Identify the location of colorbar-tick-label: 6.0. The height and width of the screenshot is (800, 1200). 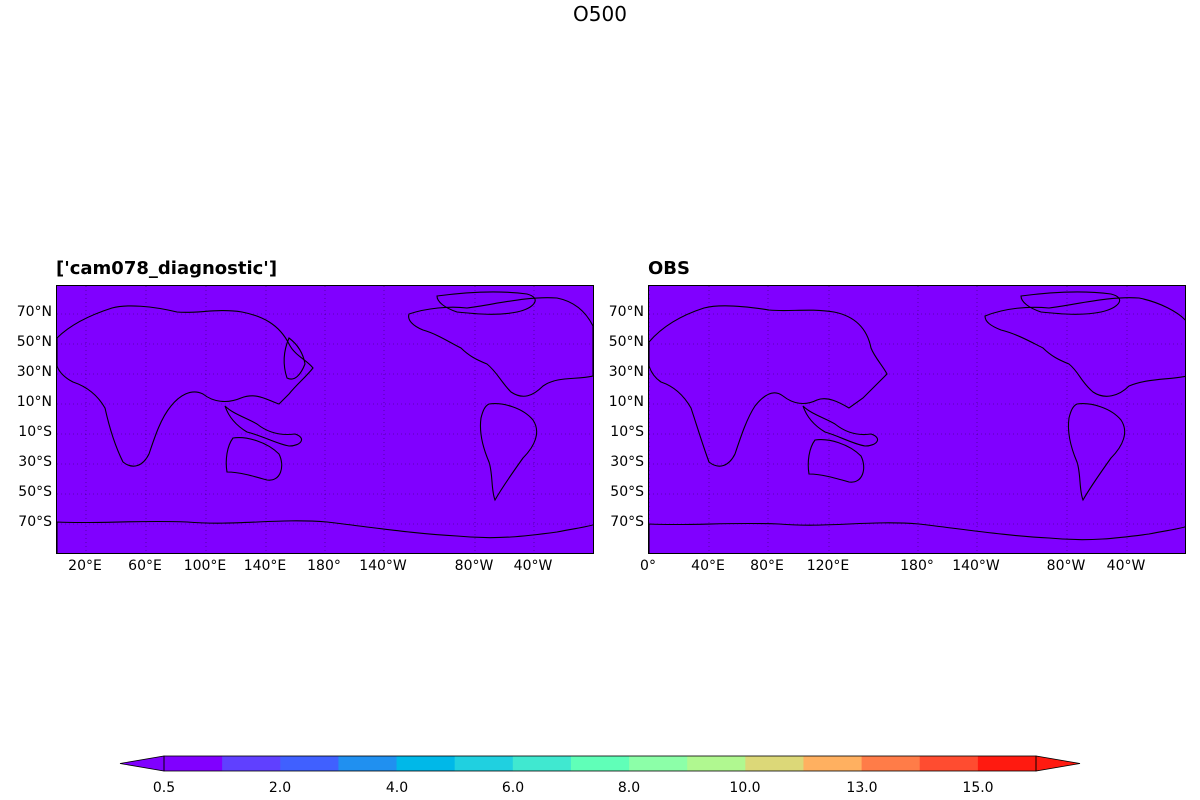
(513, 788).